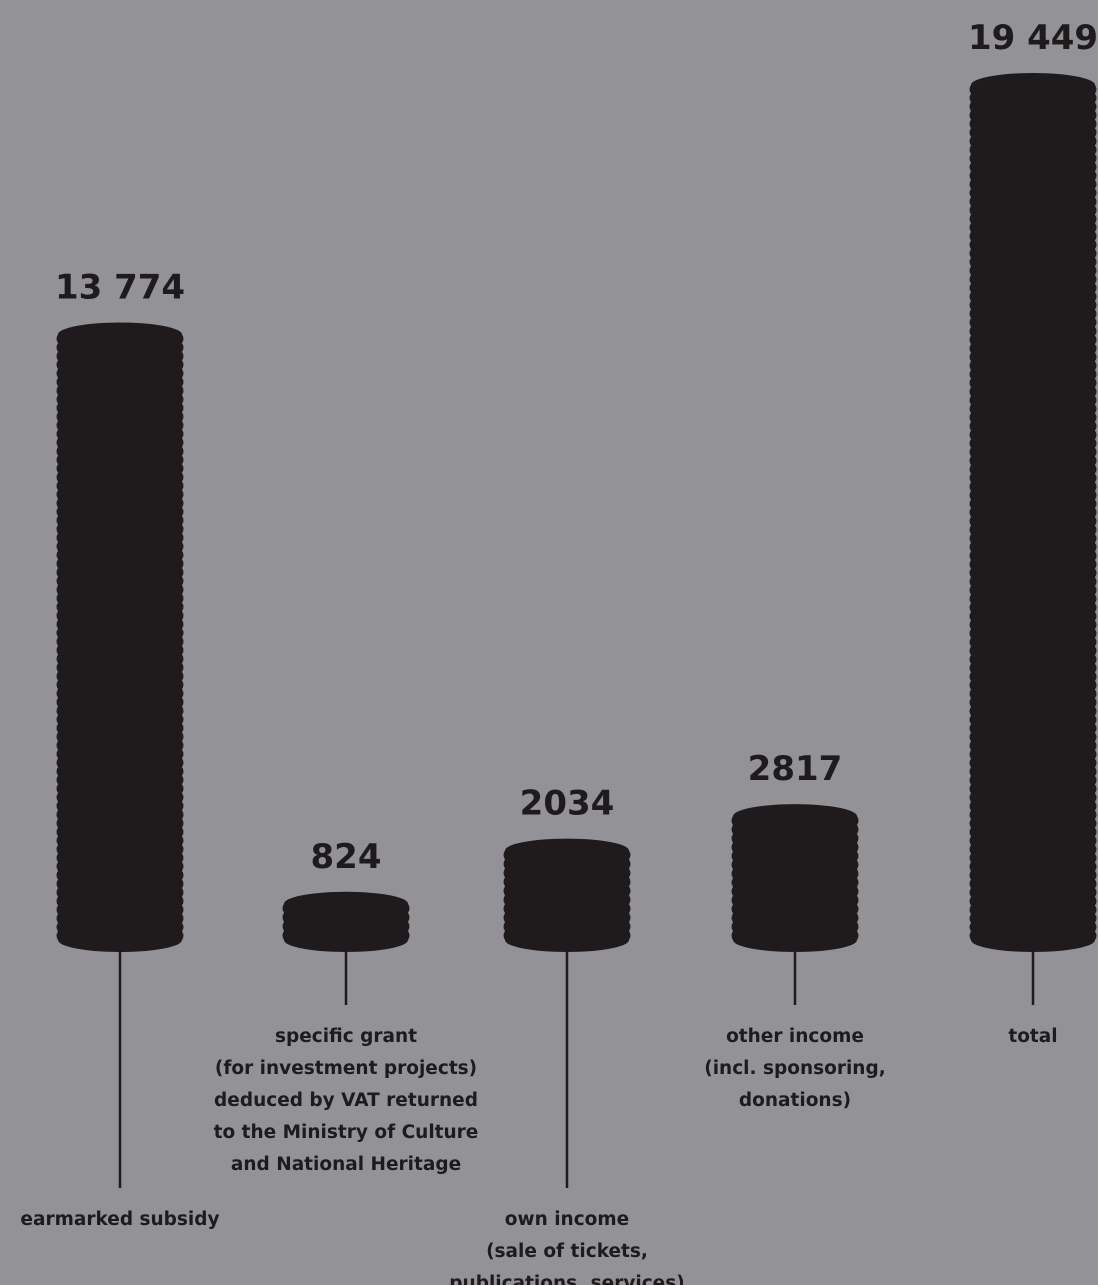 The image size is (1098, 1285). What do you see at coordinates (346, 1036) in the screenshot?
I see `category-label-line: specific grant` at bounding box center [346, 1036].